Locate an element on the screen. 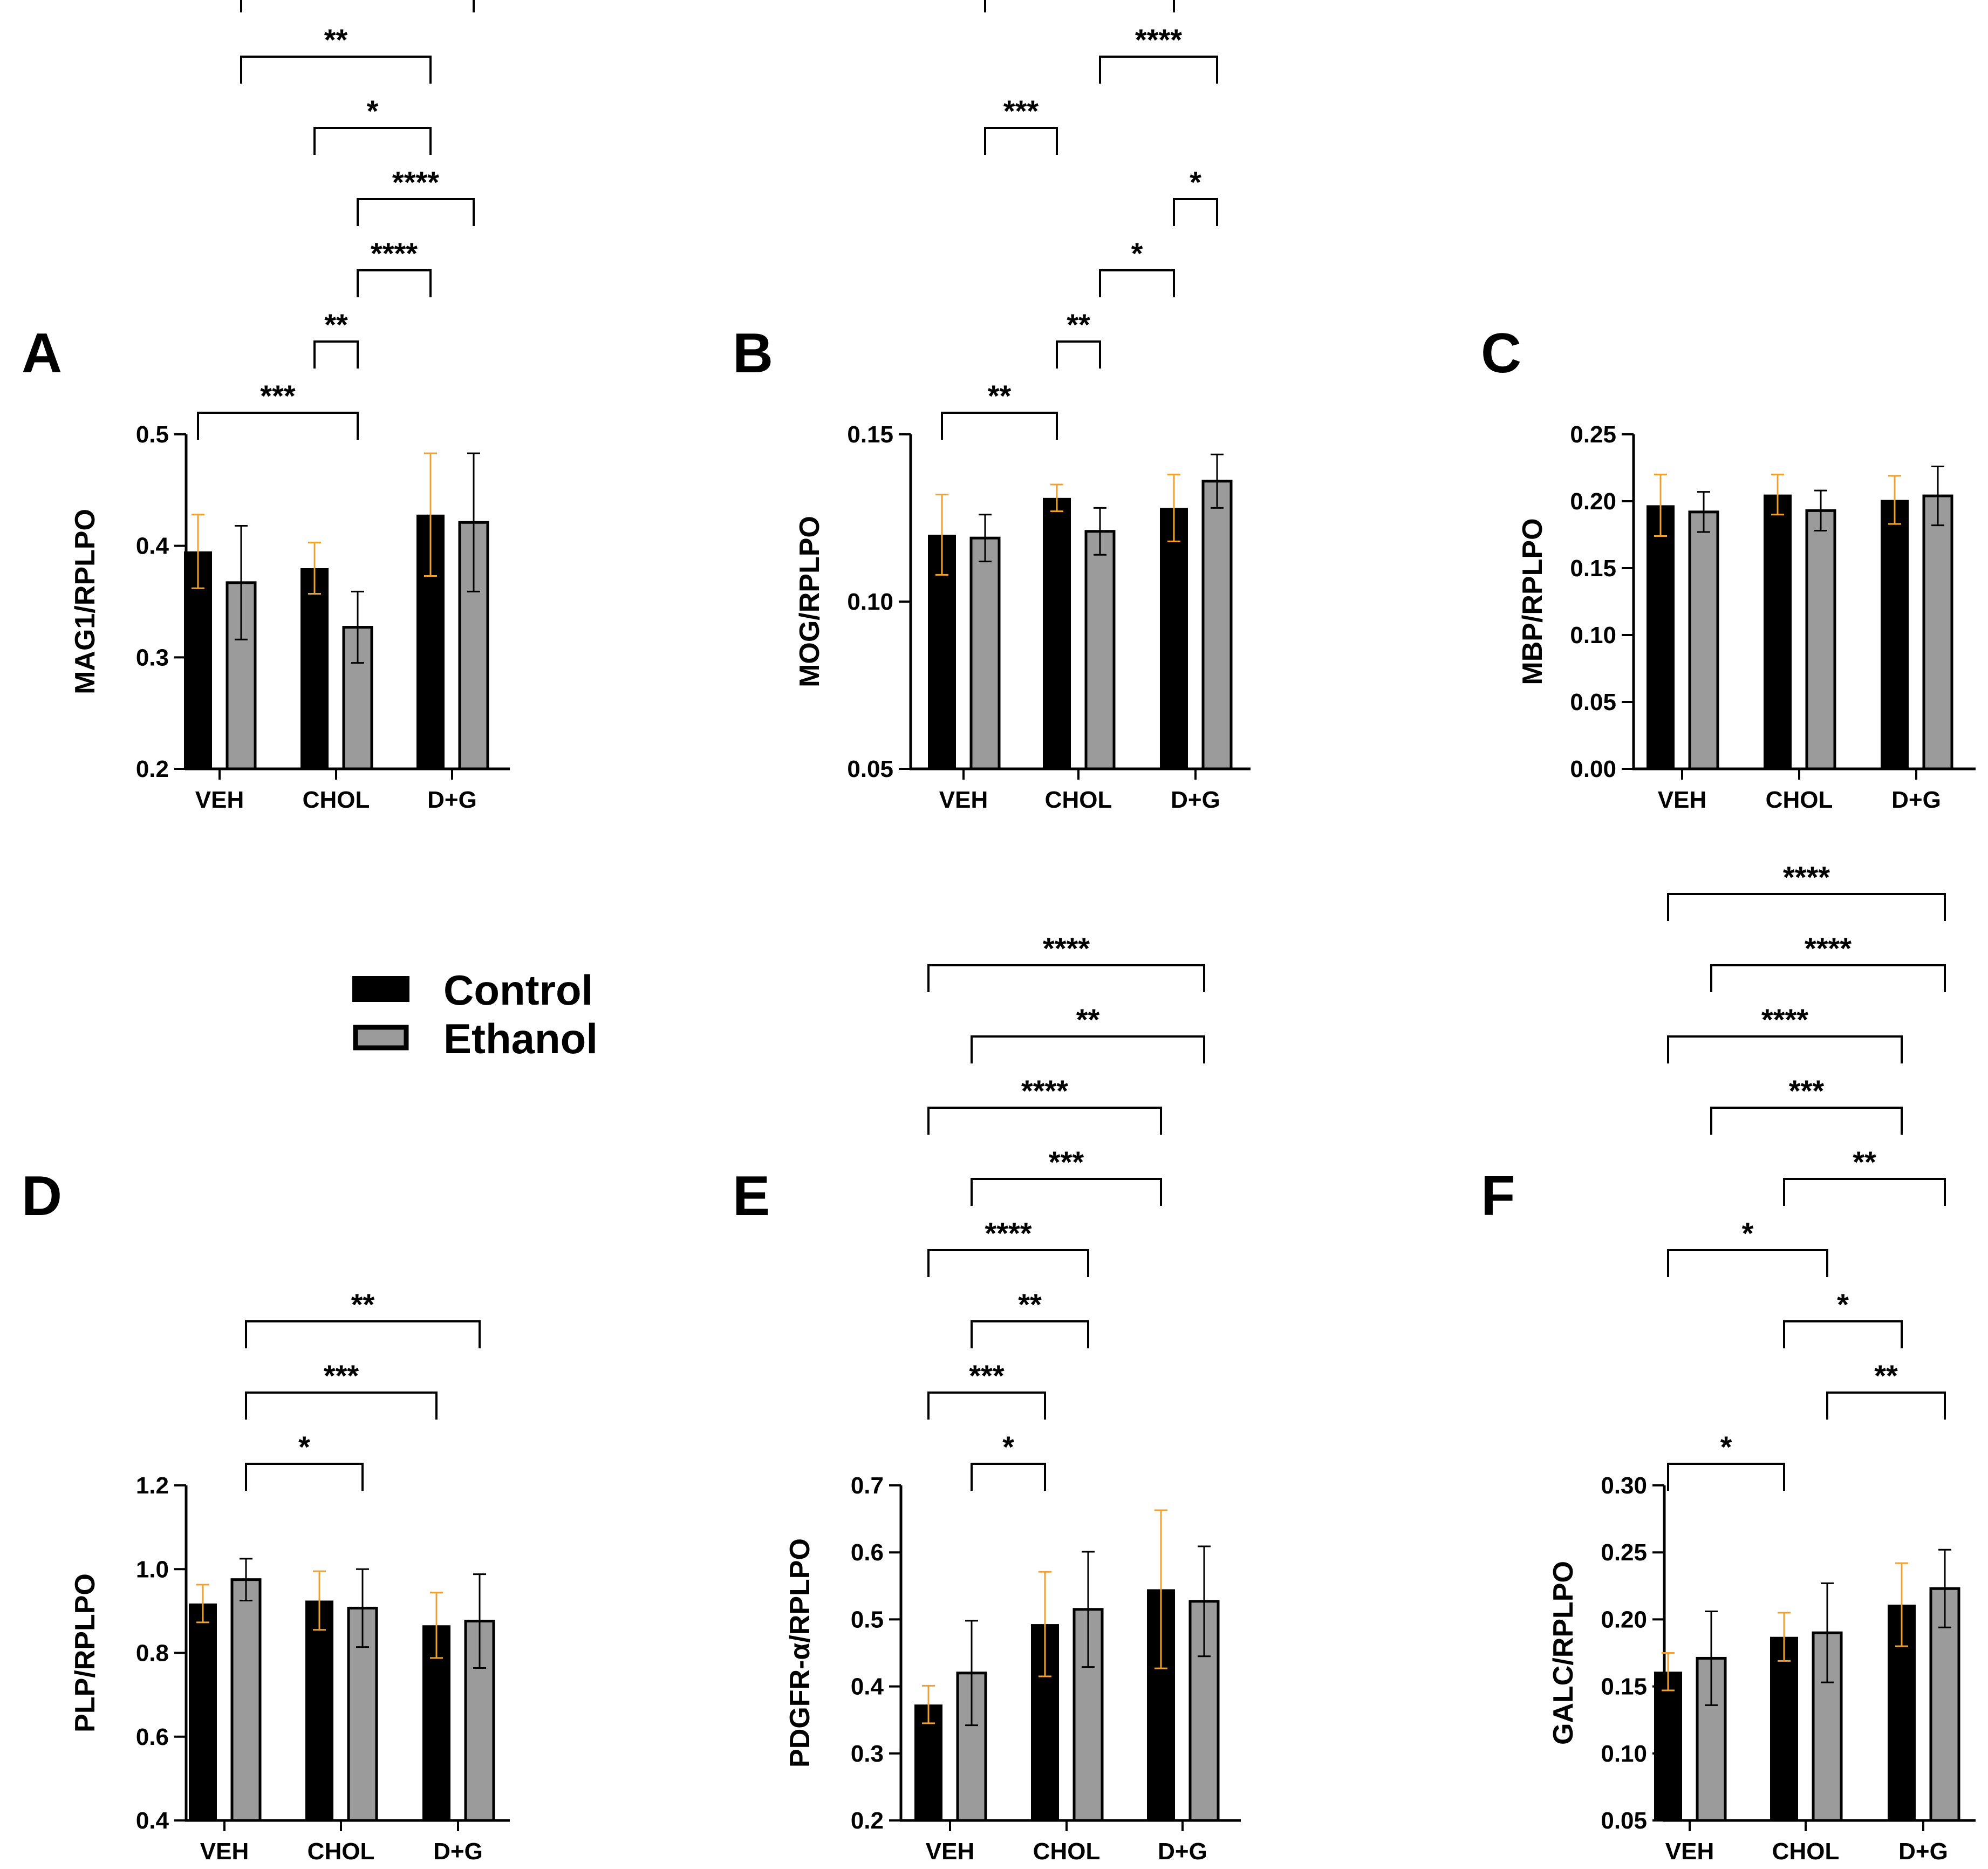 Image resolution: width=1988 pixels, height=1869 pixels. y-tick-label: 0.6 is located at coordinates (867, 1553).